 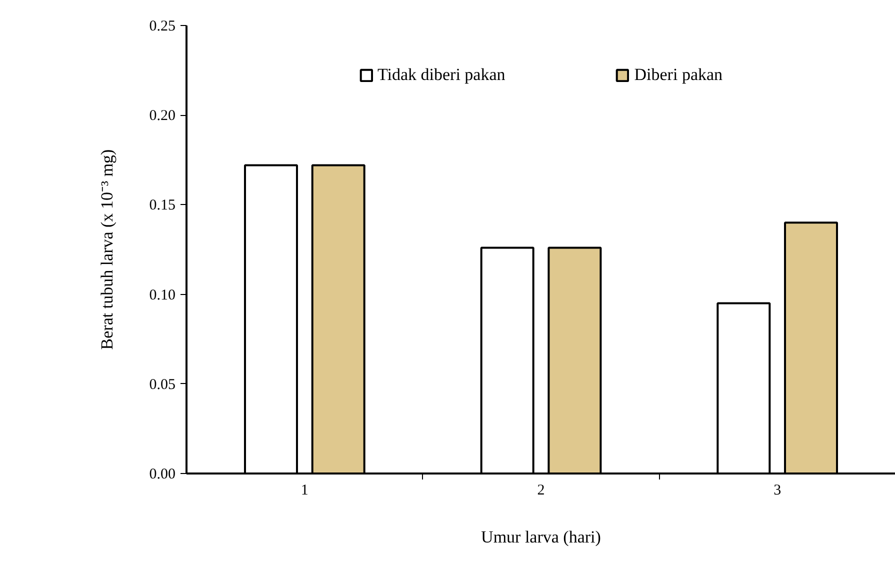 I want to click on legend-label: Diberi pakan, so click(x=678, y=75).